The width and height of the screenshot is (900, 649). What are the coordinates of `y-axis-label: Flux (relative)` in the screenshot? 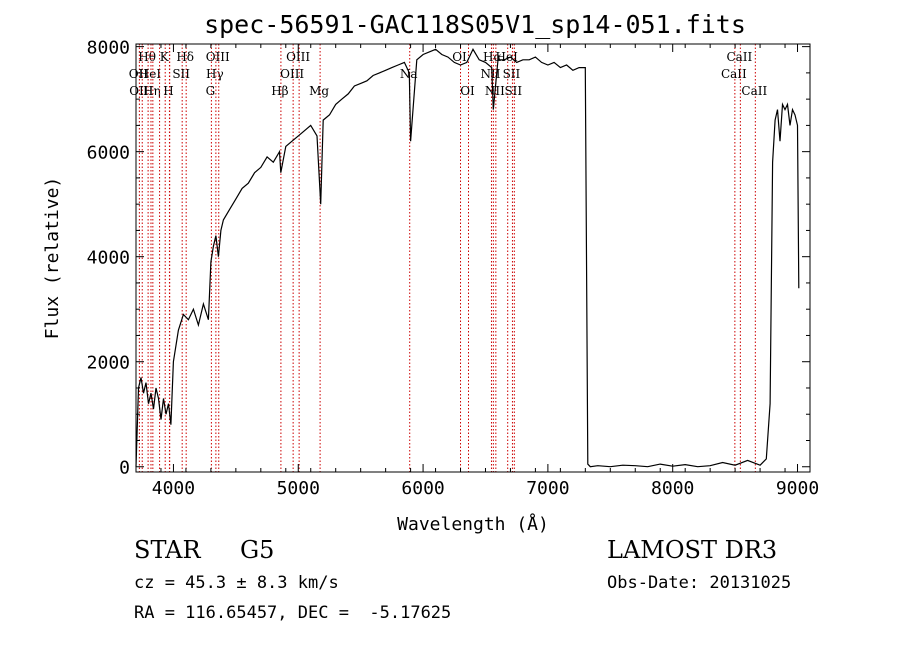 It's located at (52, 258).